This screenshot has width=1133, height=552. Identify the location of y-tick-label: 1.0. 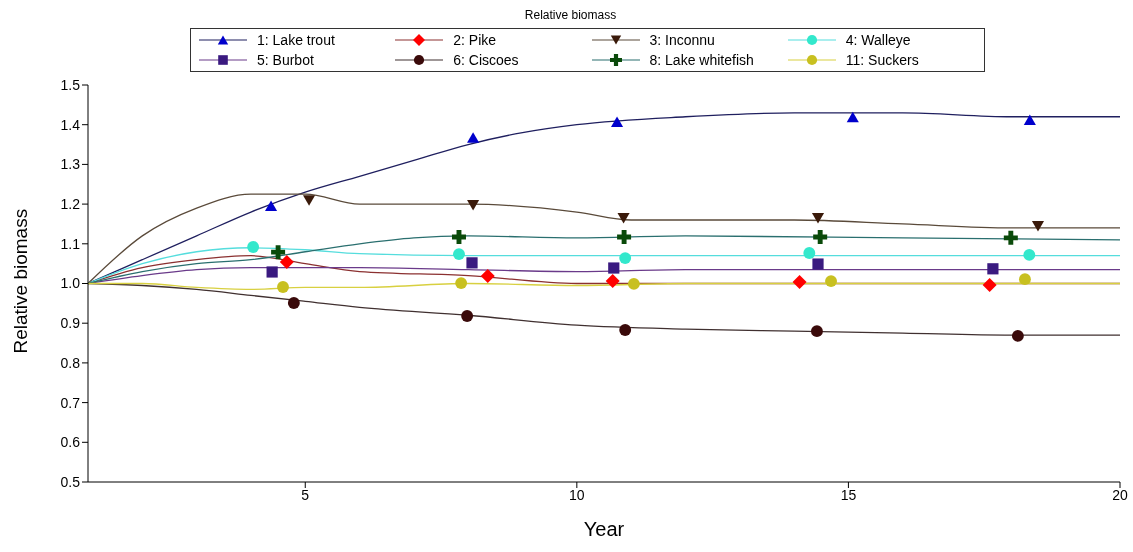
(70, 283).